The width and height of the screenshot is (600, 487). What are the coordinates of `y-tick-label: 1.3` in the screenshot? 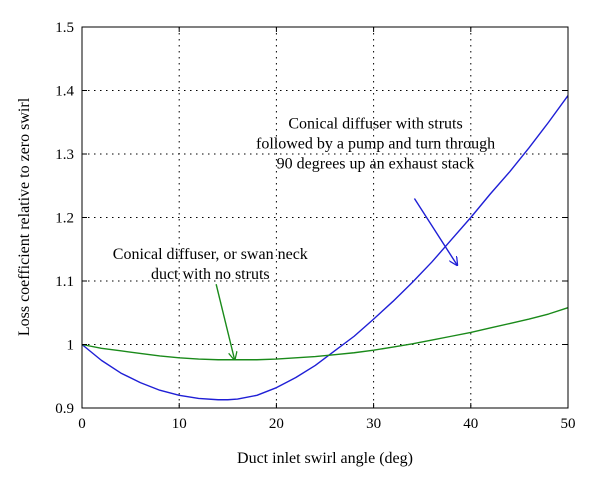 It's located at (64, 155).